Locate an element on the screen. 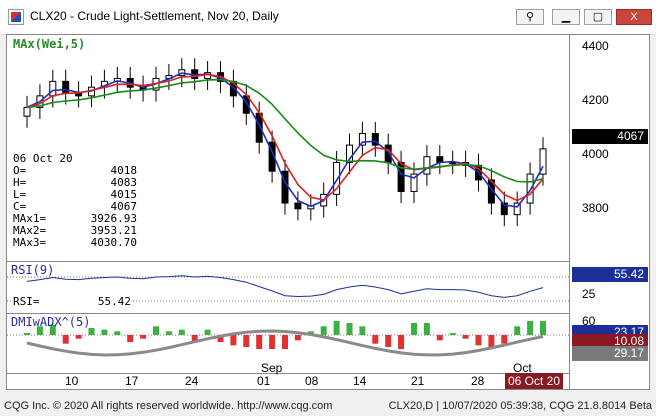 Image resolution: width=656 pixels, height=416 pixels. dmi-tick: 60 is located at coordinates (589, 321).